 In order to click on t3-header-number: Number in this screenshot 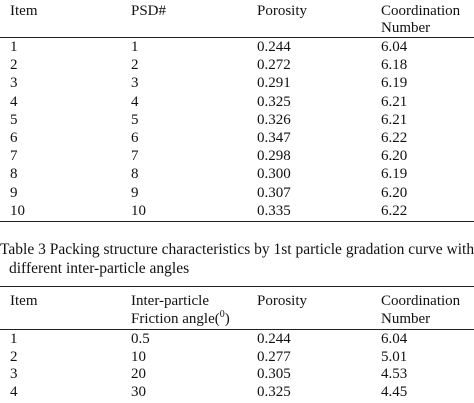, I will do `click(406, 319)`.